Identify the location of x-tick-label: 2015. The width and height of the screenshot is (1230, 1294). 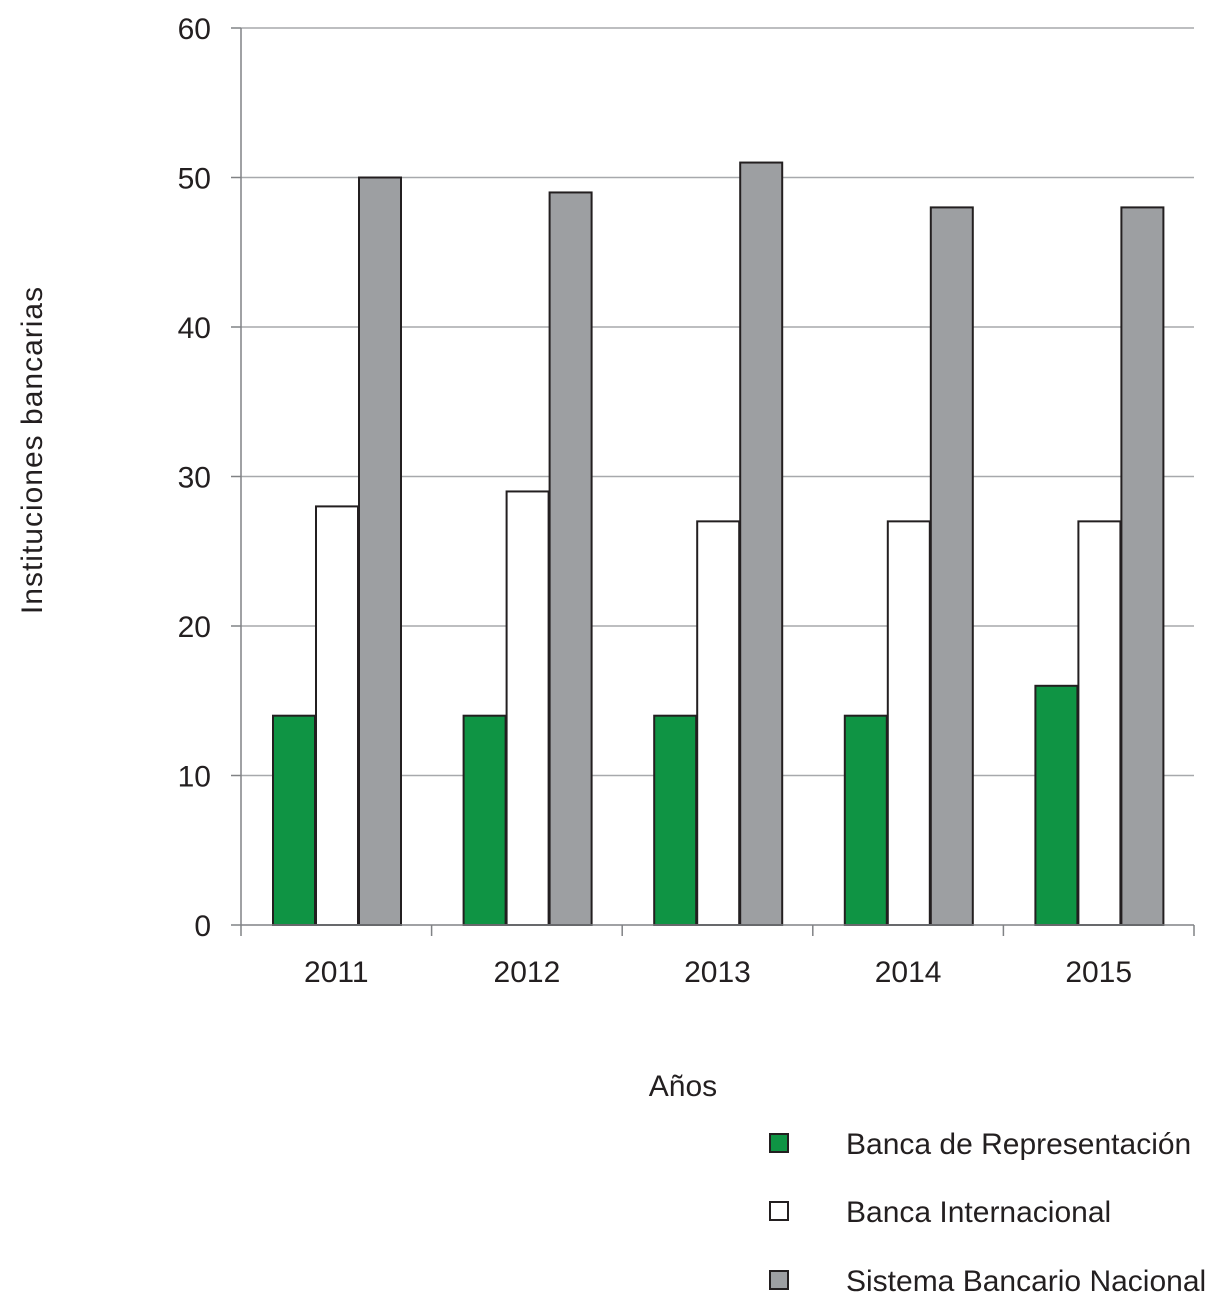
(1098, 972).